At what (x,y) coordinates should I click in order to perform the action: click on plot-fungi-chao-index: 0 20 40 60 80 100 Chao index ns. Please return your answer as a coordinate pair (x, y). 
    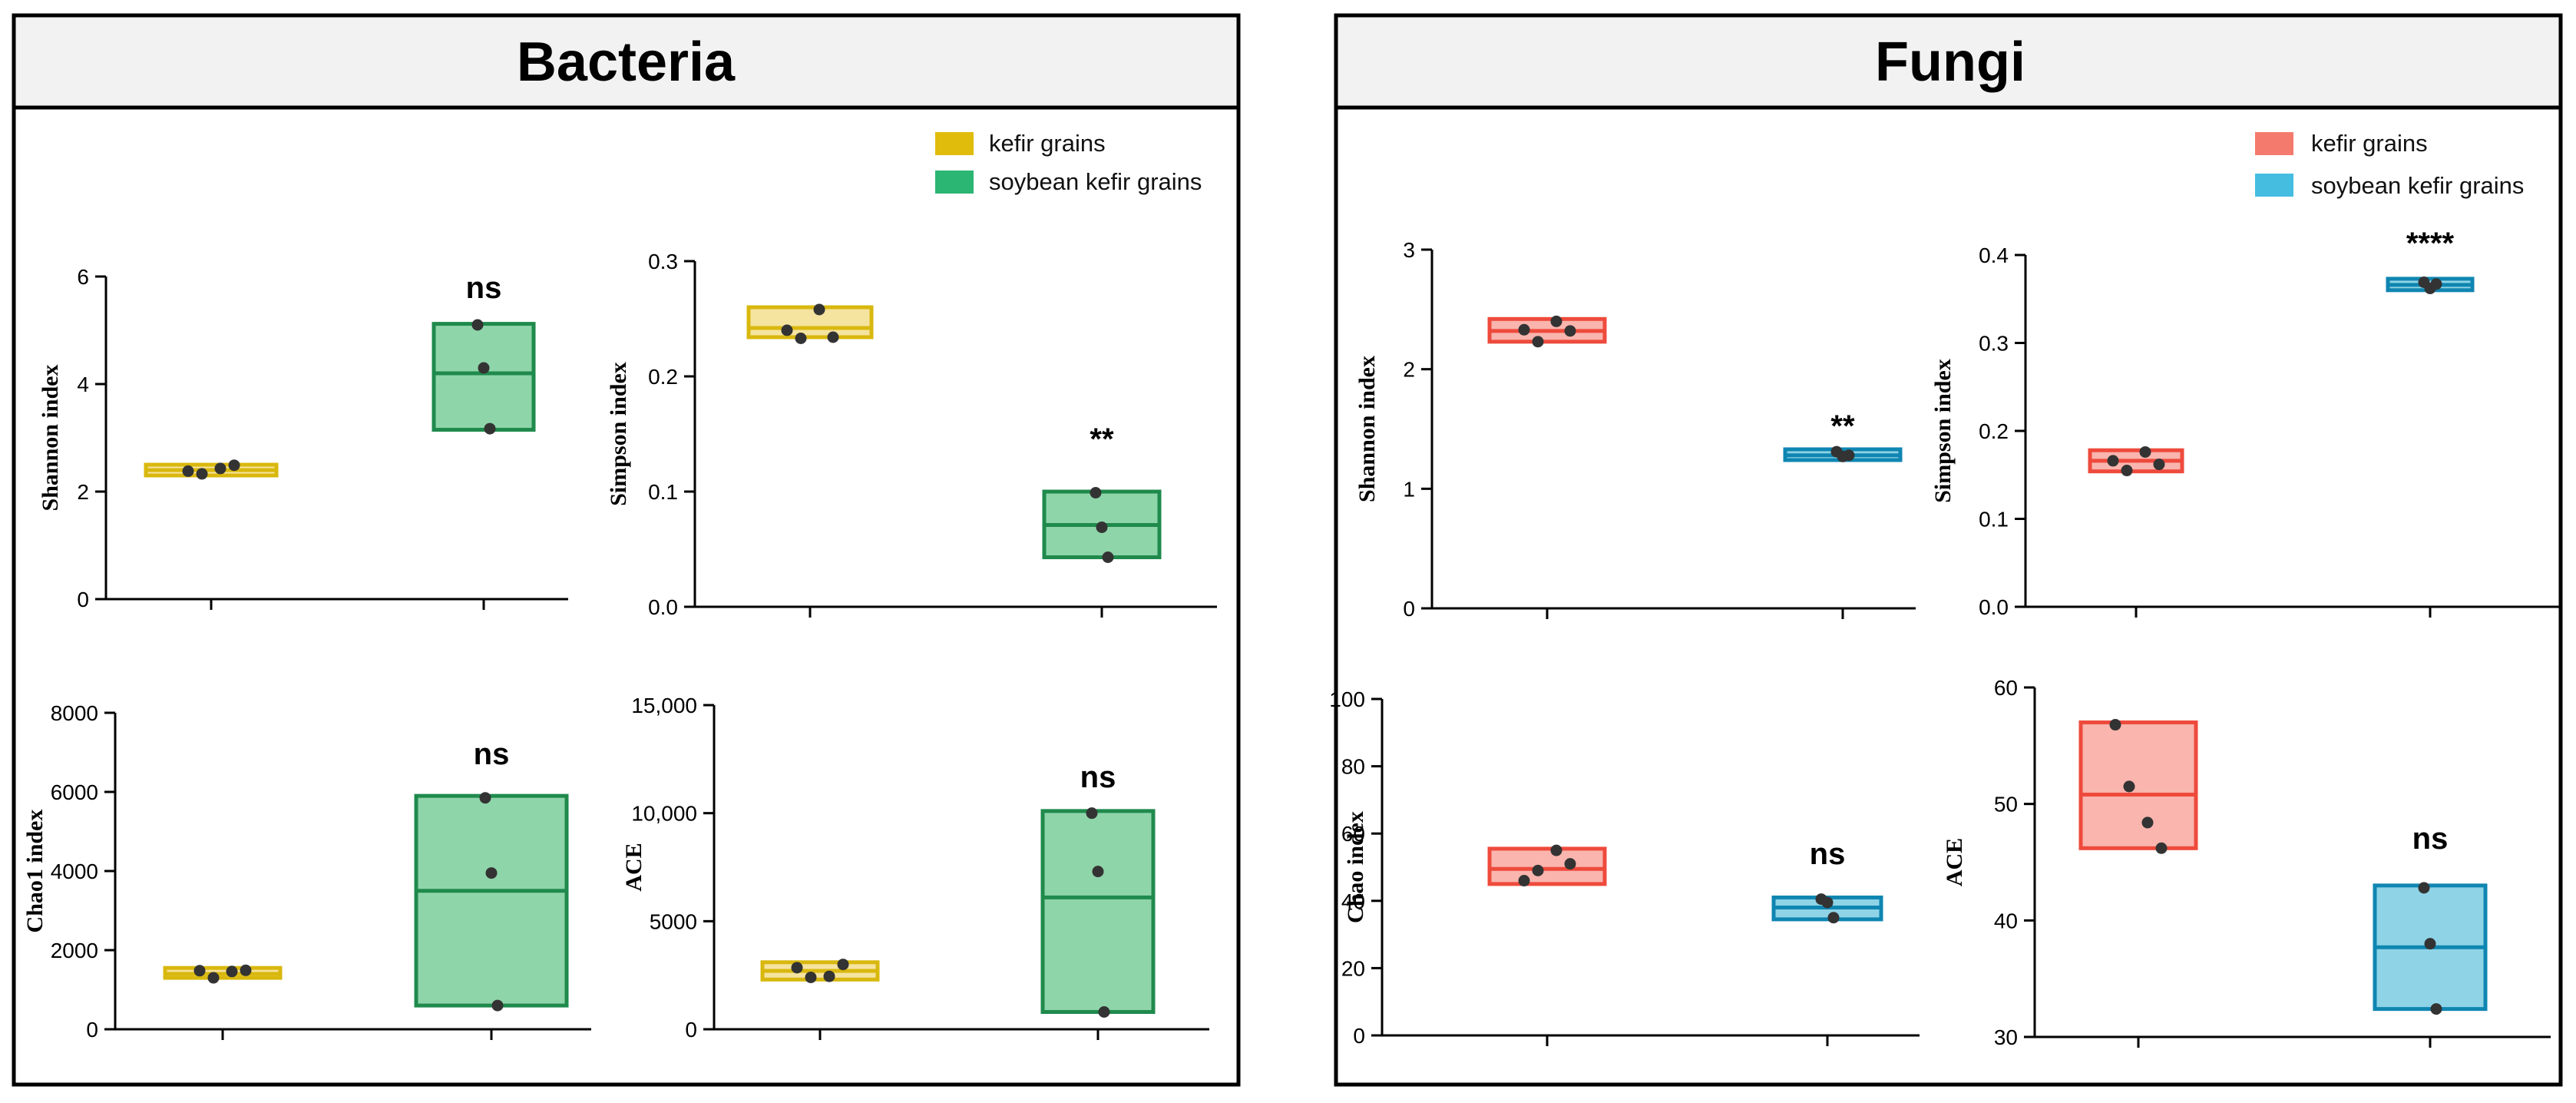
    Looking at the image, I should click on (1624, 867).